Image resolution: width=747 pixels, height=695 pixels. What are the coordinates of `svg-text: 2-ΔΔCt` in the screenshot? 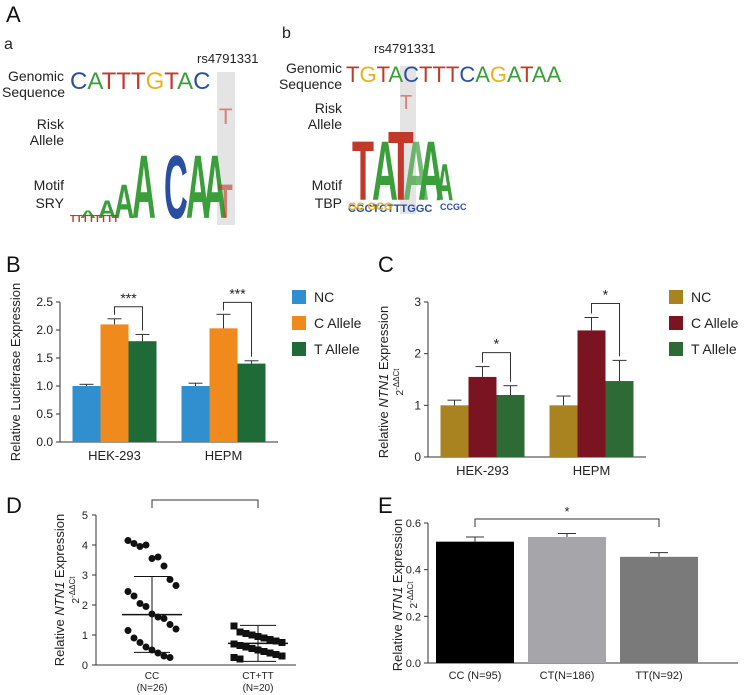 It's located at (399, 382).